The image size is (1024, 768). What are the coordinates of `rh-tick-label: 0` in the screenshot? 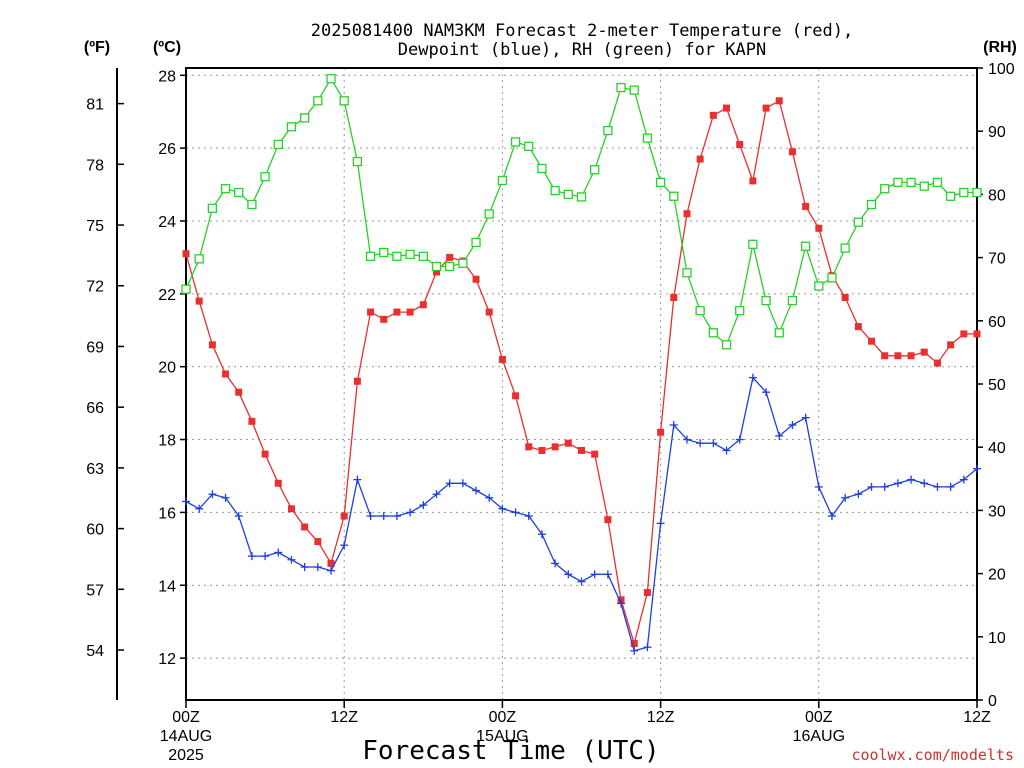 It's located at (992, 701).